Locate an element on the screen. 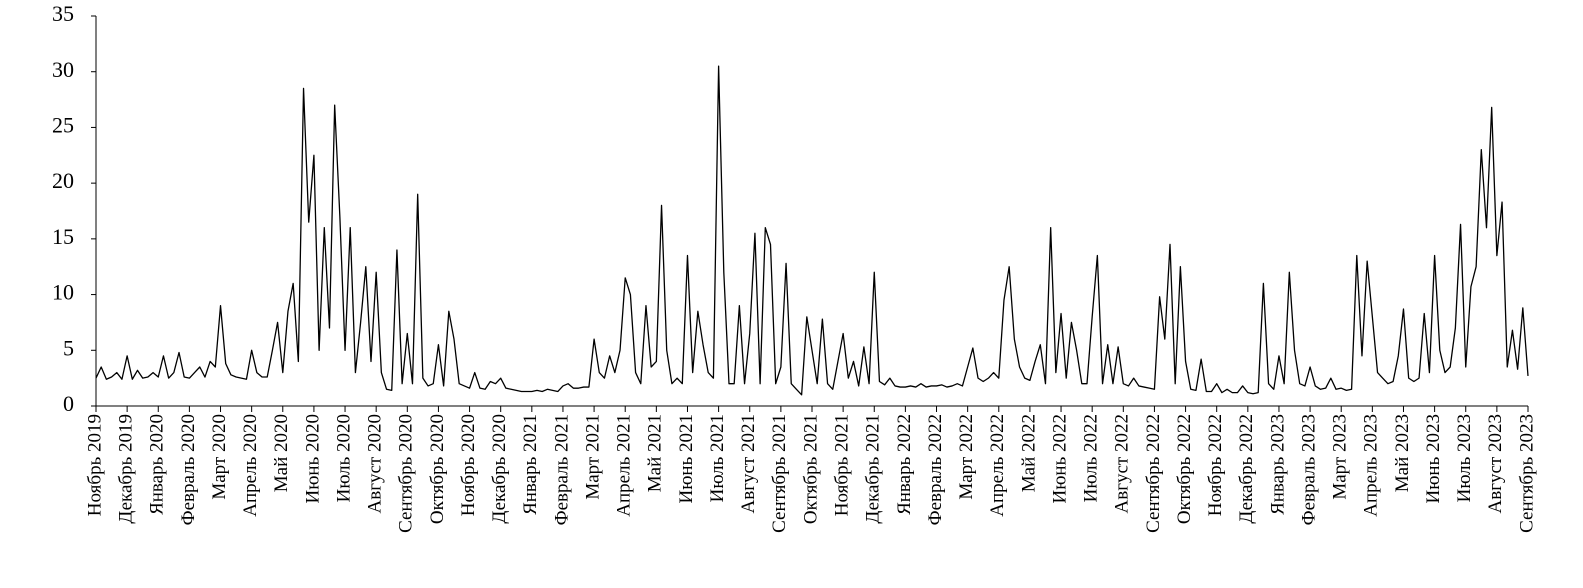 The image size is (1583, 588). x-tick-label: Ноябрь 2021 is located at coordinates (841, 465).